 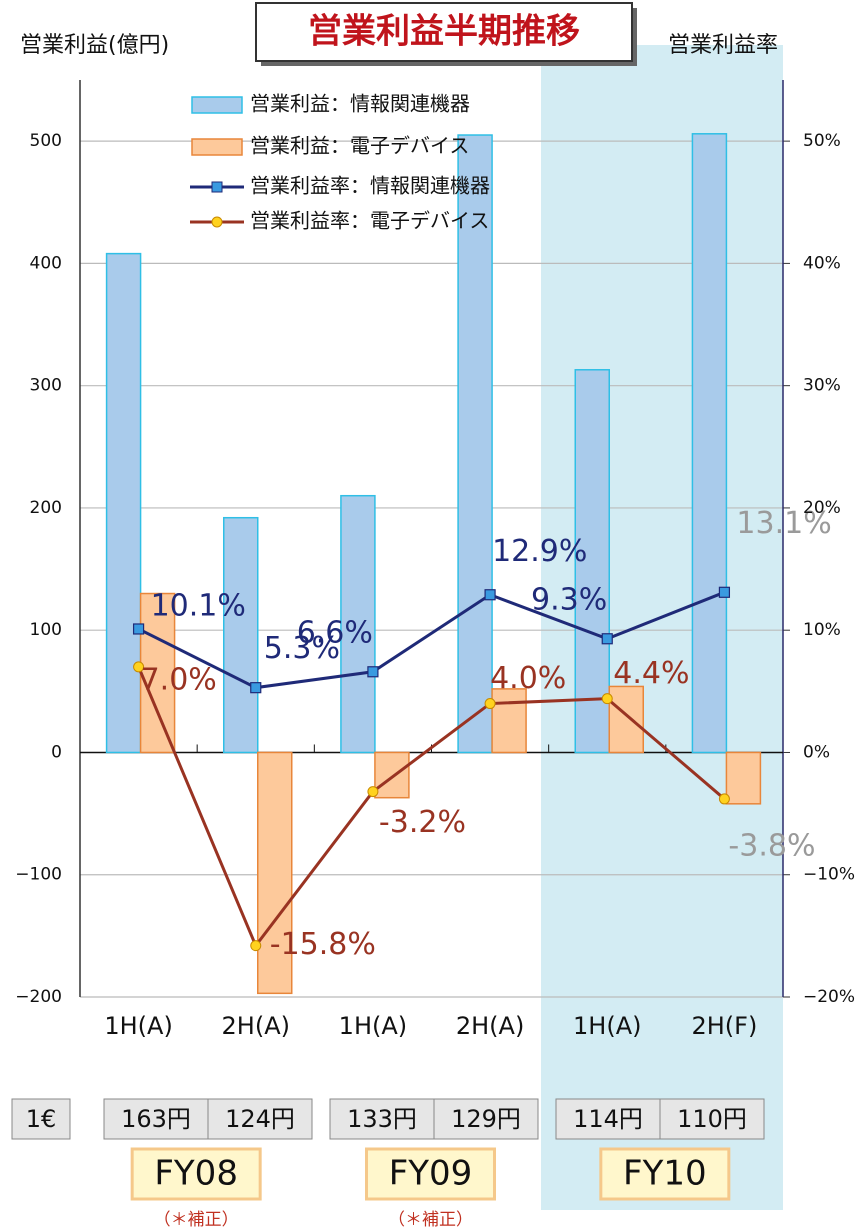 I want to click on data-label: -15.8%, so click(x=323, y=944).